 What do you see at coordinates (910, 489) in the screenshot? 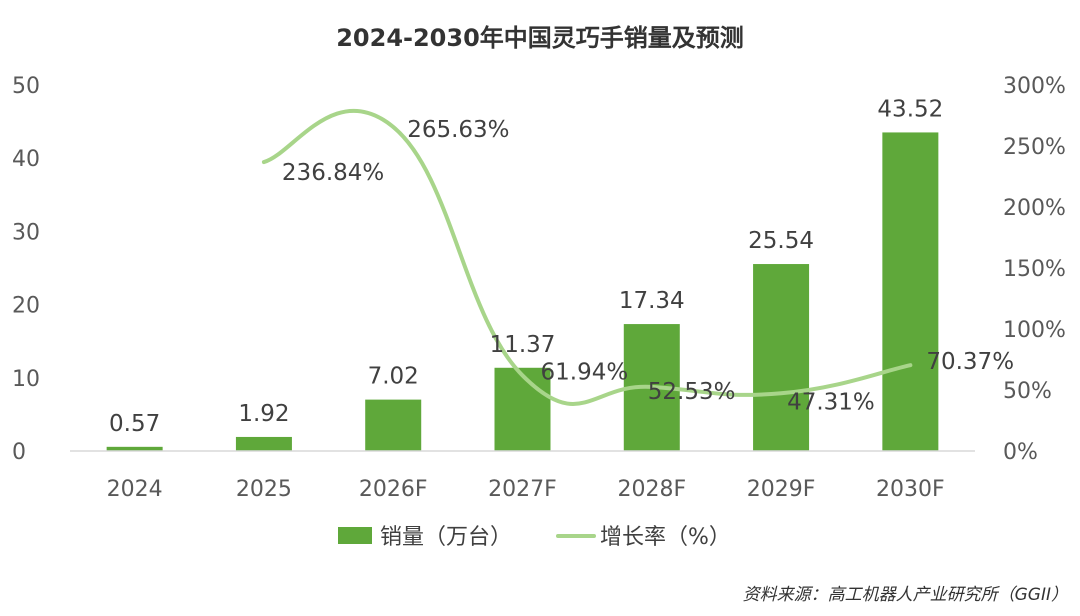
I see `x-axis-tick-label: 2030F` at bounding box center [910, 489].